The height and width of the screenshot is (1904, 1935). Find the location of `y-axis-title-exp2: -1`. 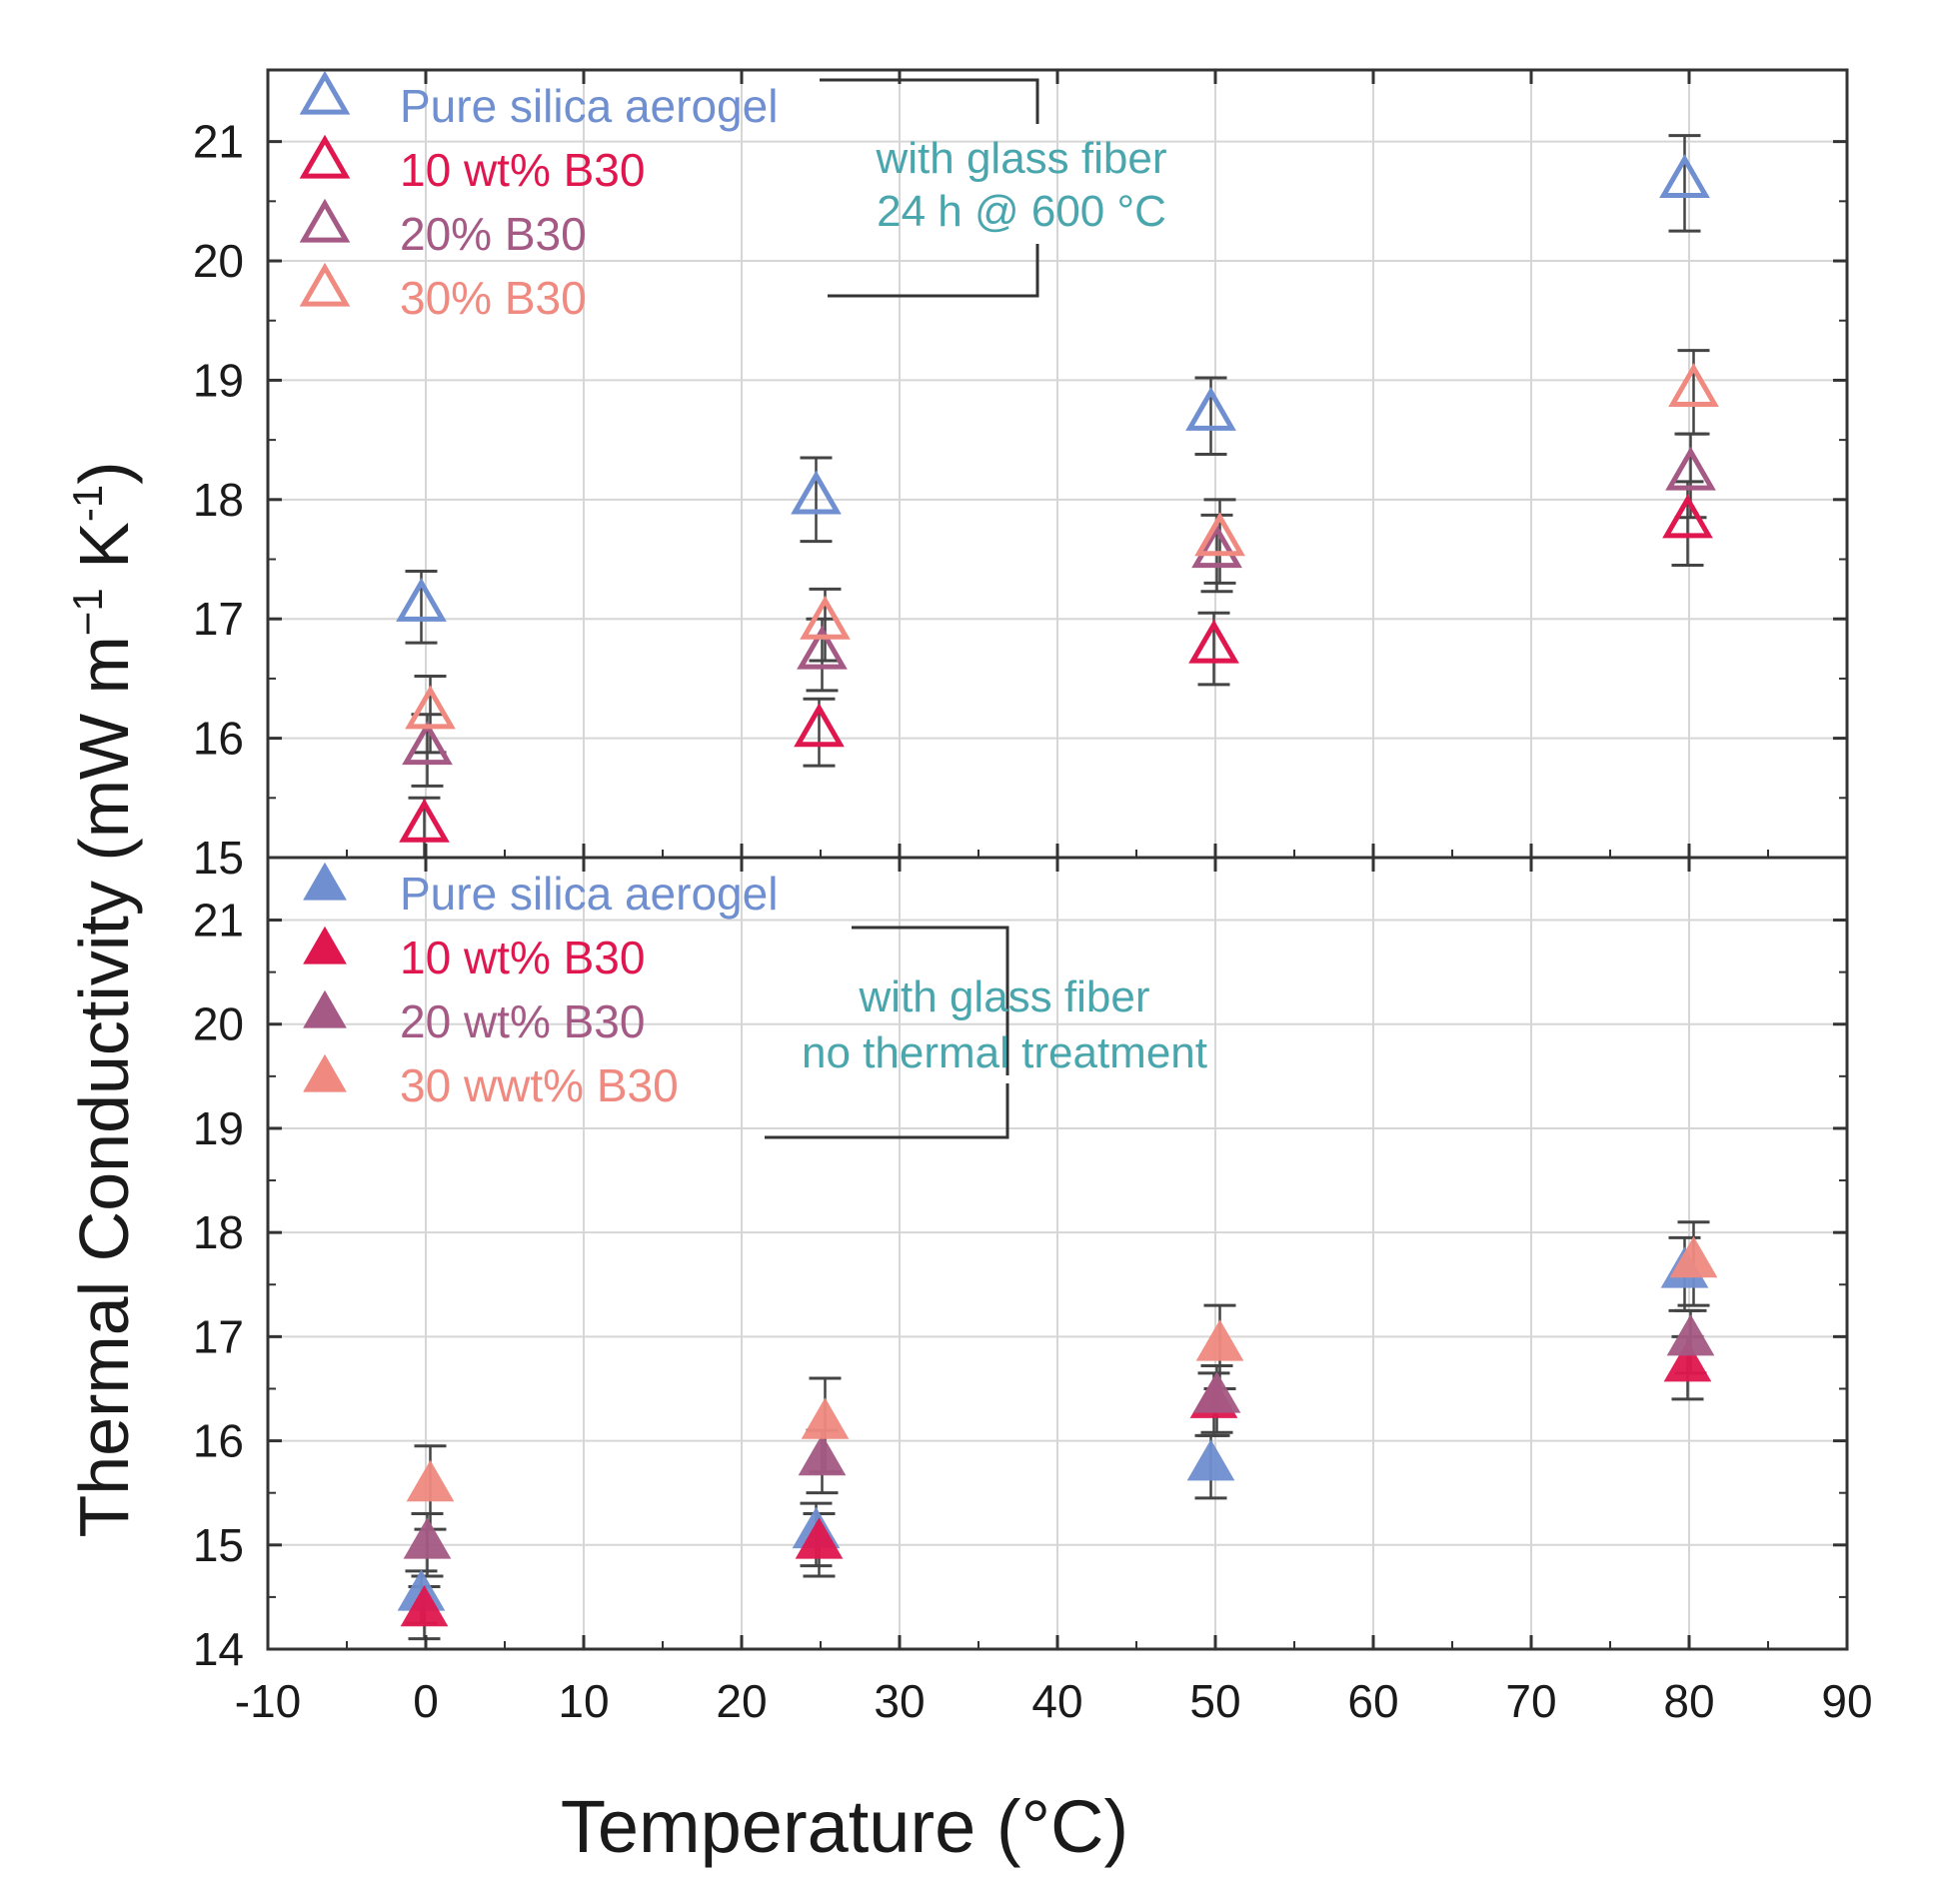

y-axis-title-exp2: -1 is located at coordinates (87, 503).